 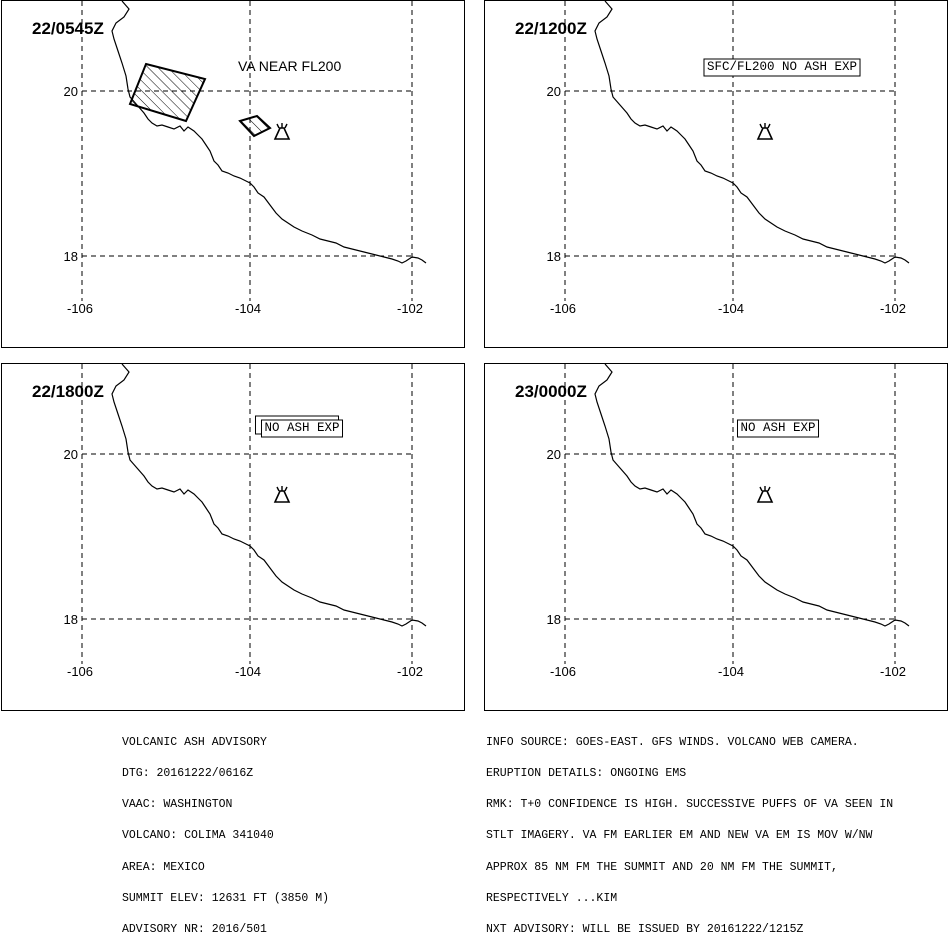 I want to click on advisory-area: AREA: MEXICO, so click(x=163, y=867).